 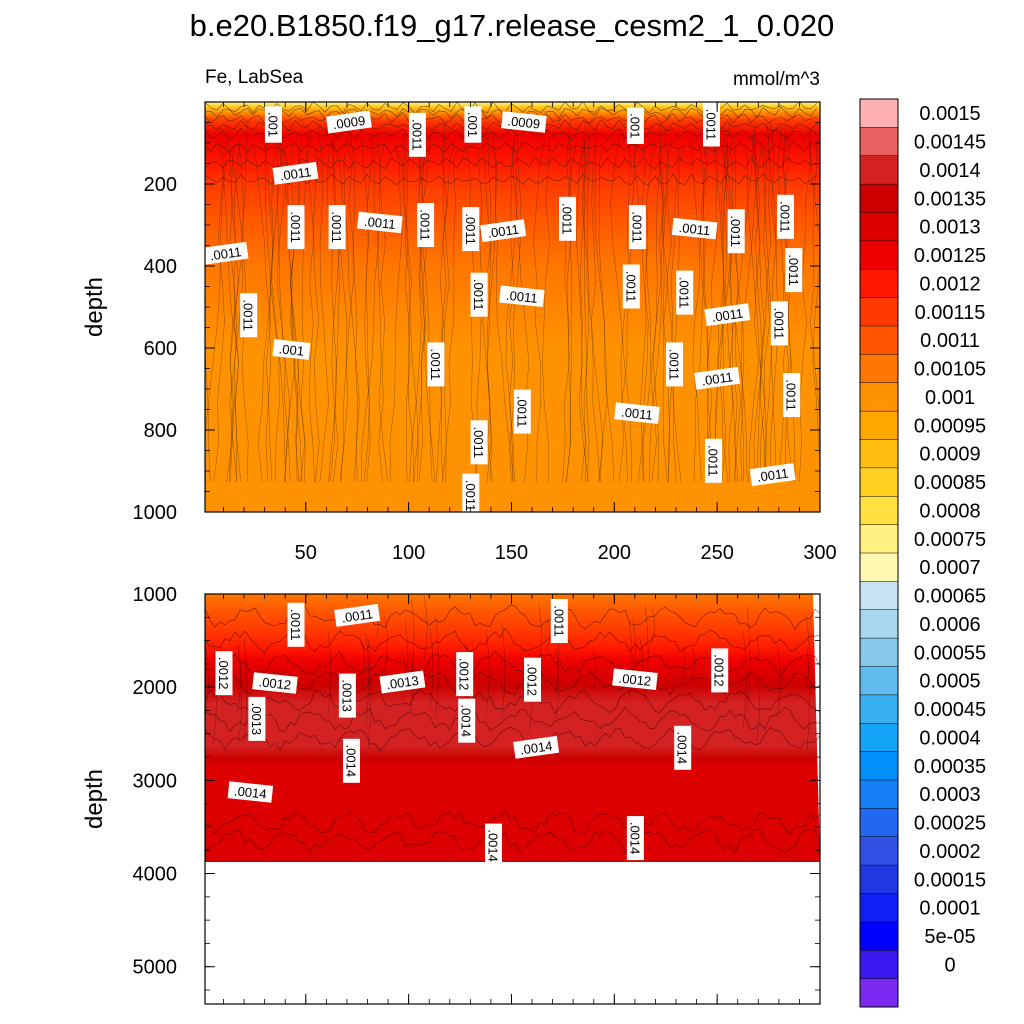 I want to click on x-tick-label: 100, so click(x=408, y=553).